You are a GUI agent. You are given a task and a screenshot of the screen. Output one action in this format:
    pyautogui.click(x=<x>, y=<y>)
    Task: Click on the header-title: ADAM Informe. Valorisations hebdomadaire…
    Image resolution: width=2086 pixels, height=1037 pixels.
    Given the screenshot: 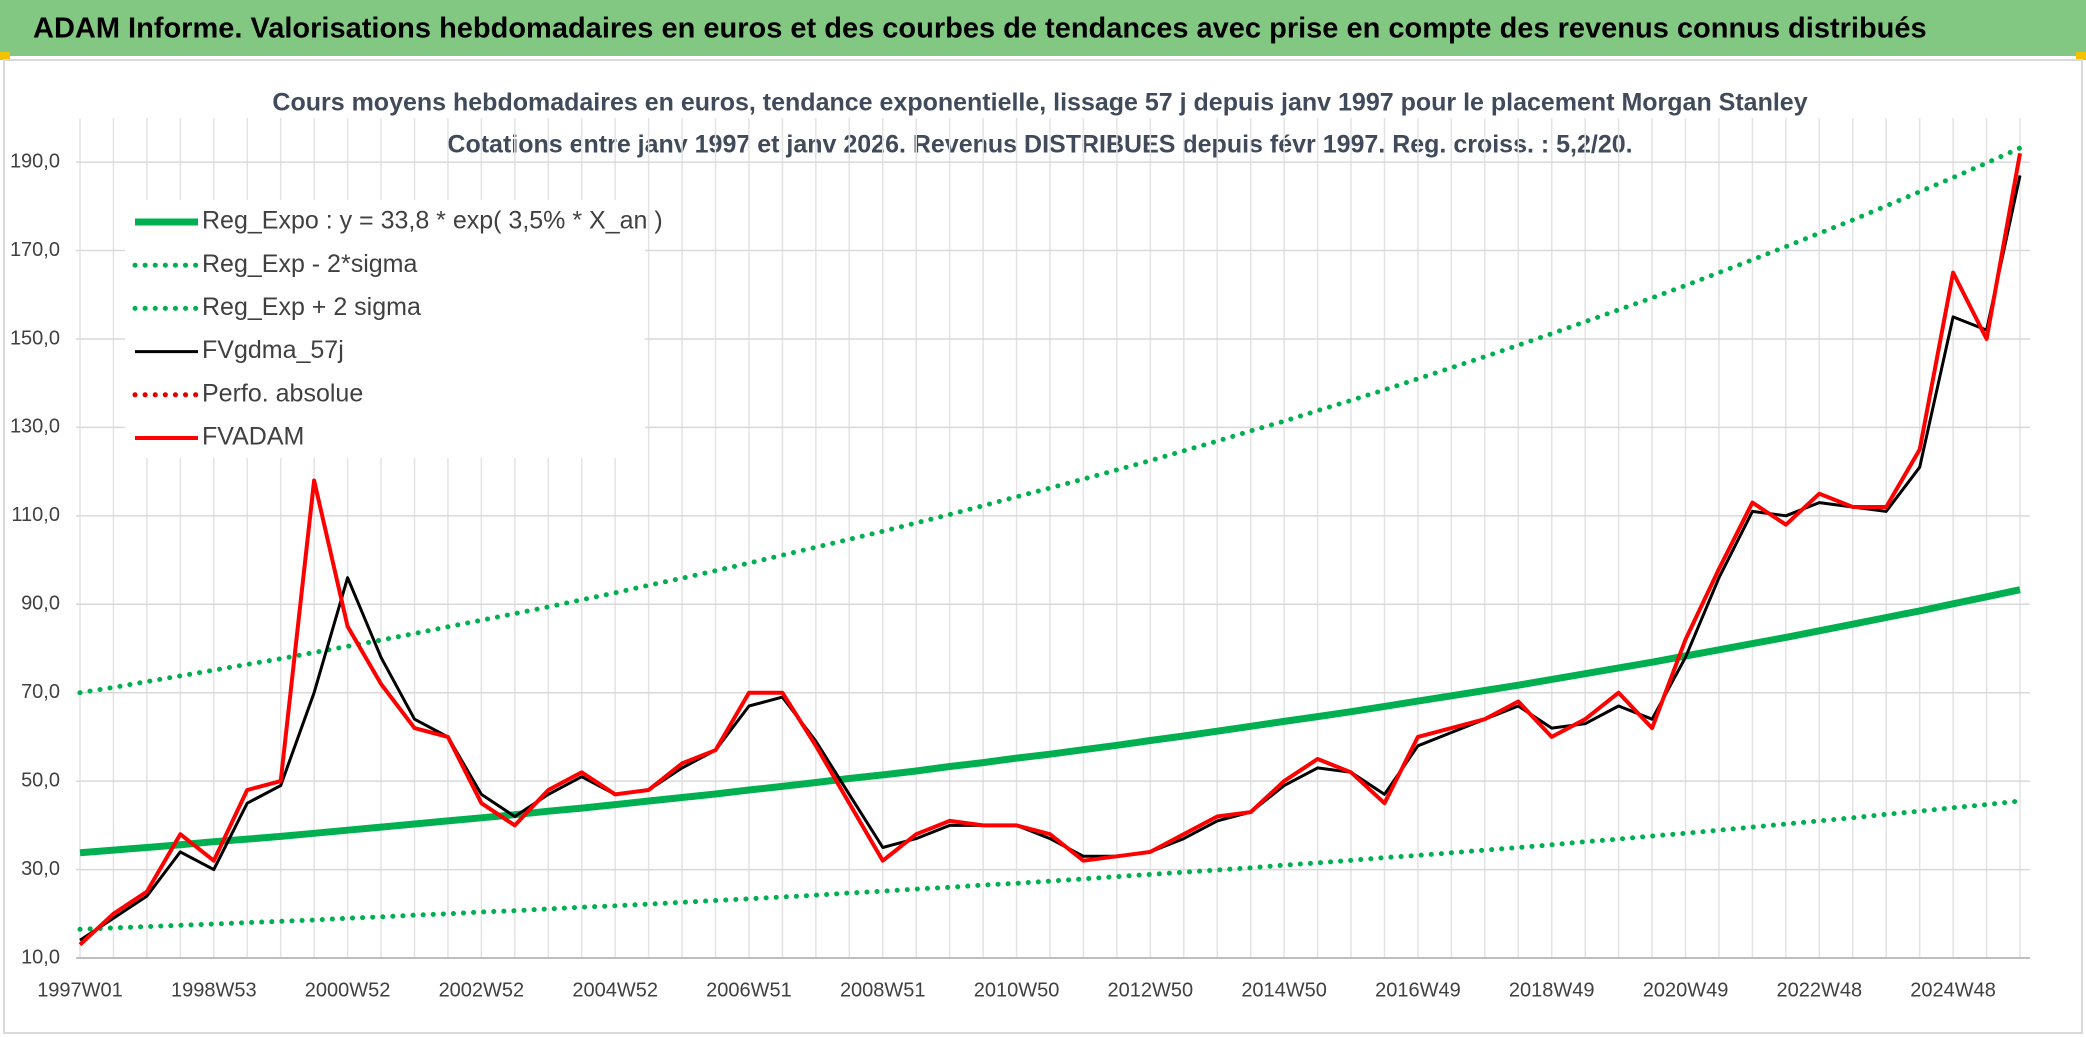 What is the action you would take?
    pyautogui.click(x=980, y=29)
    